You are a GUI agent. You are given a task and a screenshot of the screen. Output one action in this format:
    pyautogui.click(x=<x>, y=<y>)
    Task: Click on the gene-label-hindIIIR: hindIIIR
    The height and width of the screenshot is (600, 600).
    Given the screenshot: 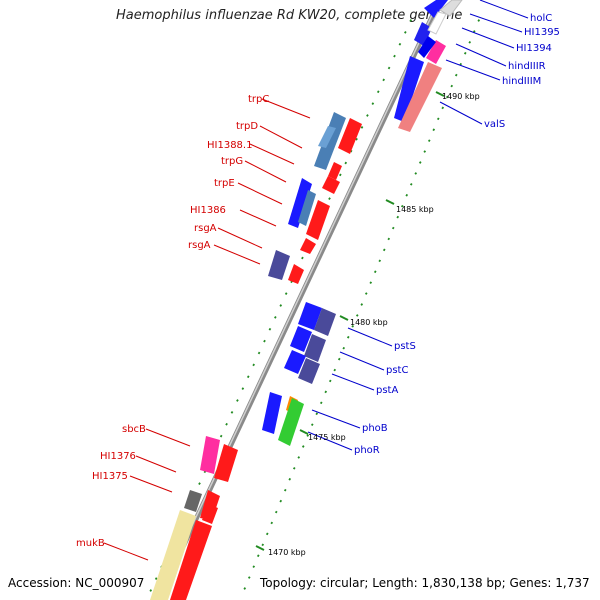 What is the action you would take?
    pyautogui.click(x=527, y=66)
    